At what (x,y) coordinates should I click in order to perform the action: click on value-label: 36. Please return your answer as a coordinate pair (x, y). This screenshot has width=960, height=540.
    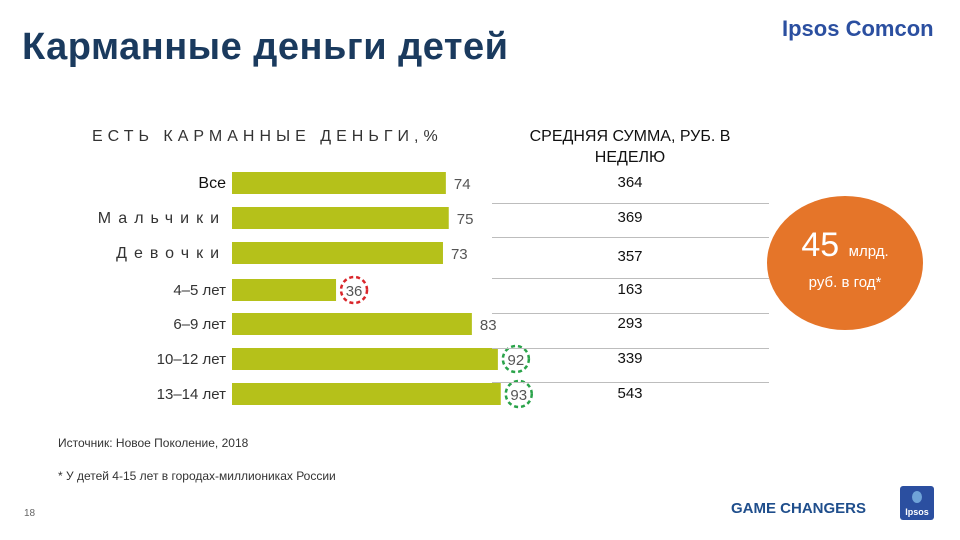
    Looking at the image, I should click on (354, 291).